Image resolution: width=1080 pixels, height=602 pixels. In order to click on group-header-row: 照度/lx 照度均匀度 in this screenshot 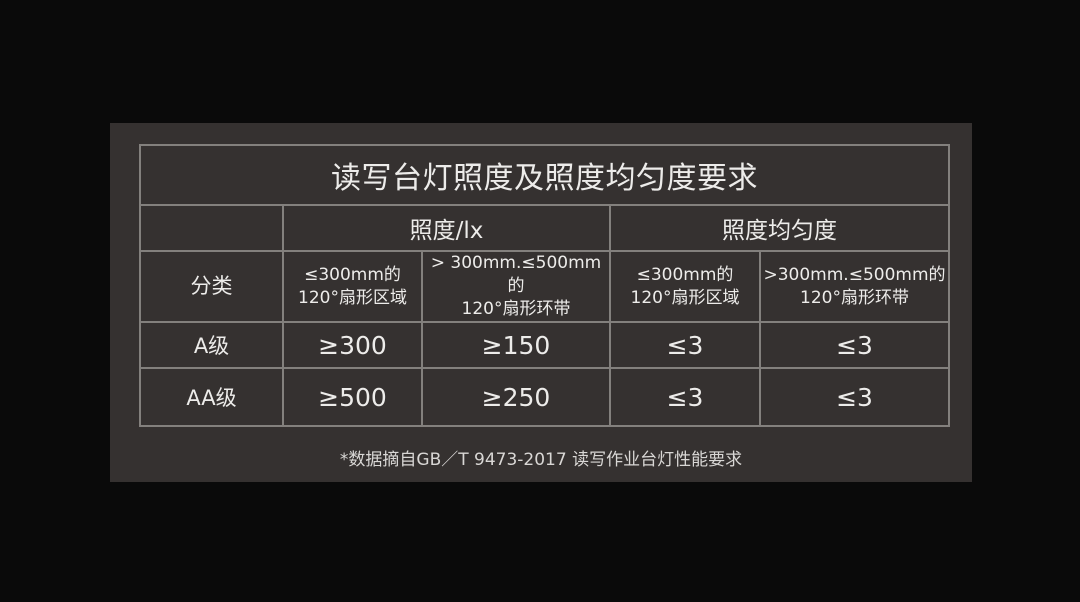, I will do `click(545, 228)`.